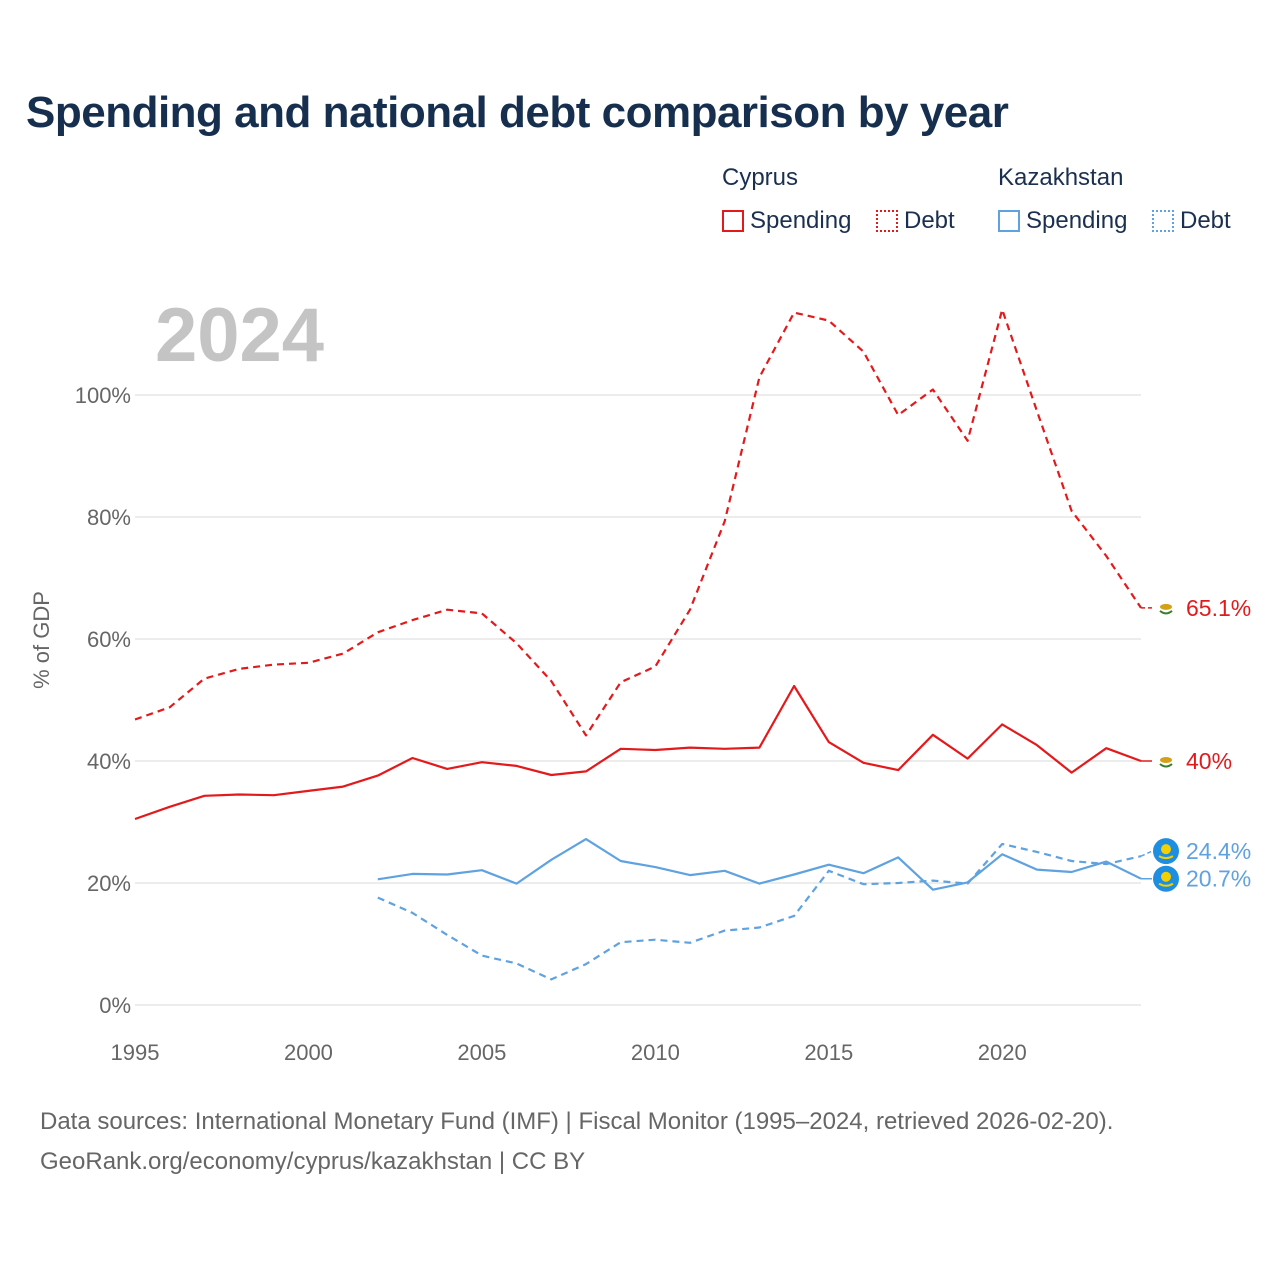 The image size is (1280, 1280). What do you see at coordinates (1061, 177) in the screenshot?
I see `legend-kazakhstan-title: Kazakhstan` at bounding box center [1061, 177].